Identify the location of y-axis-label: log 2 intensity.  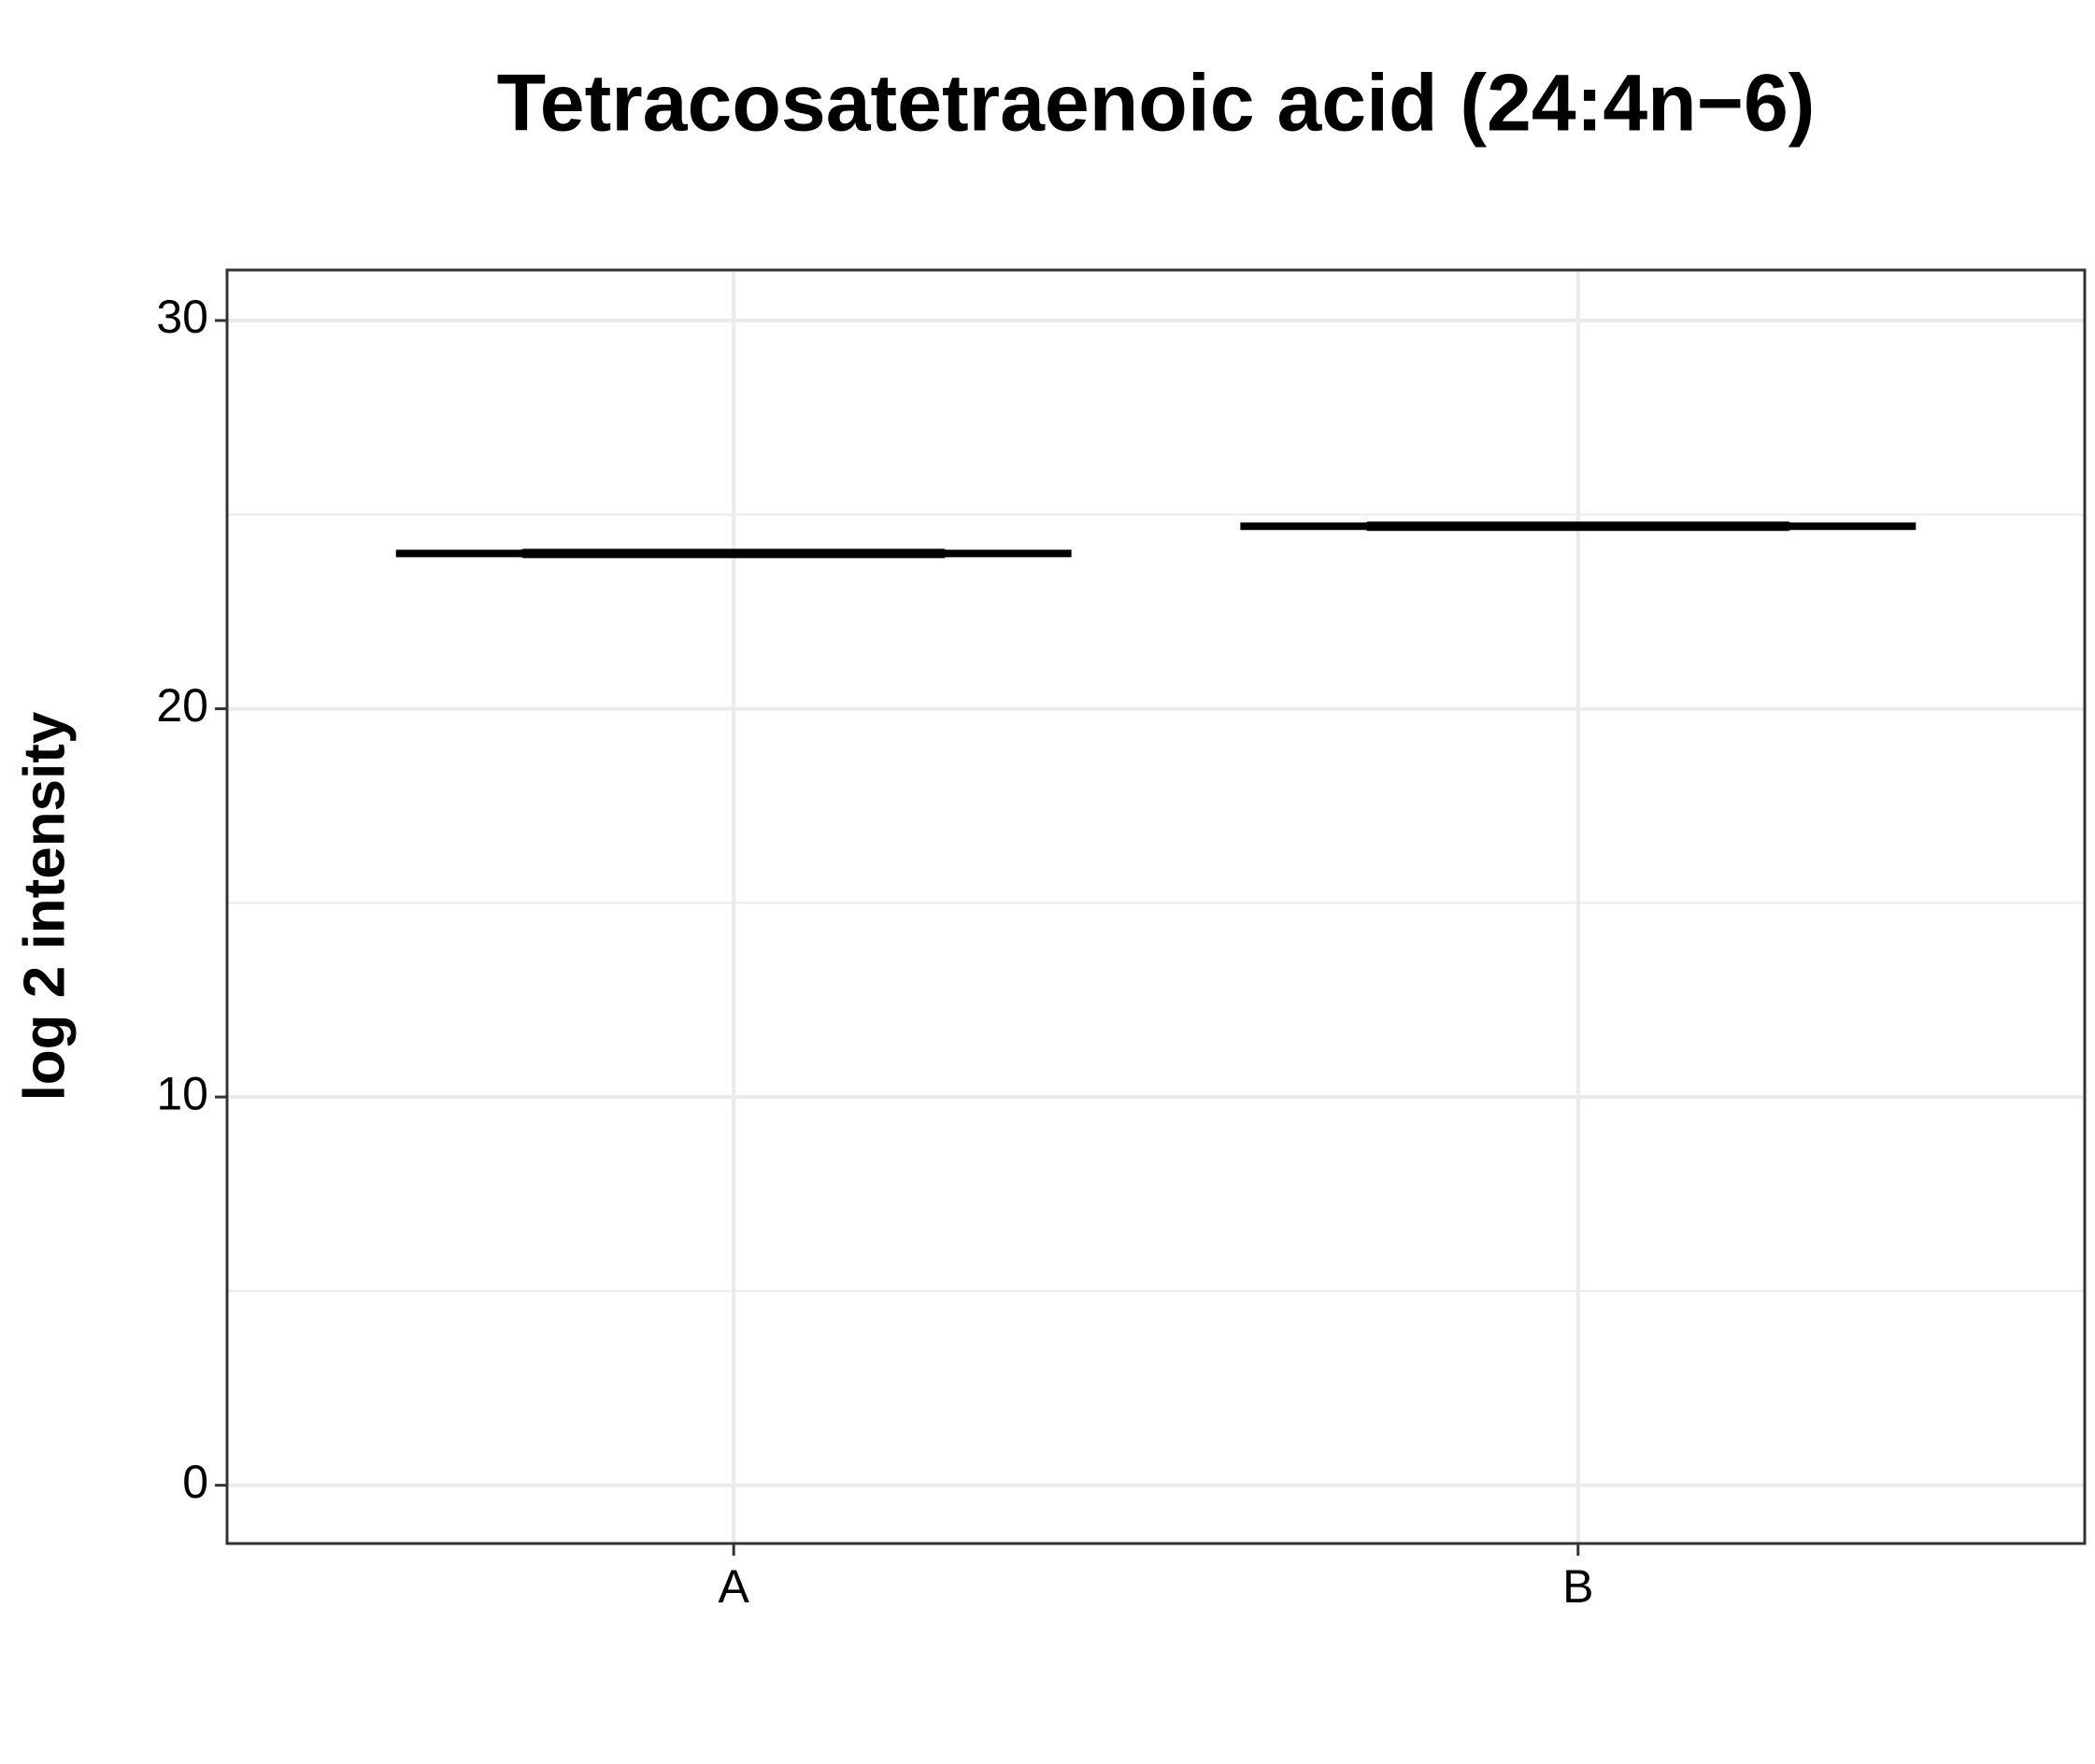
(44, 906).